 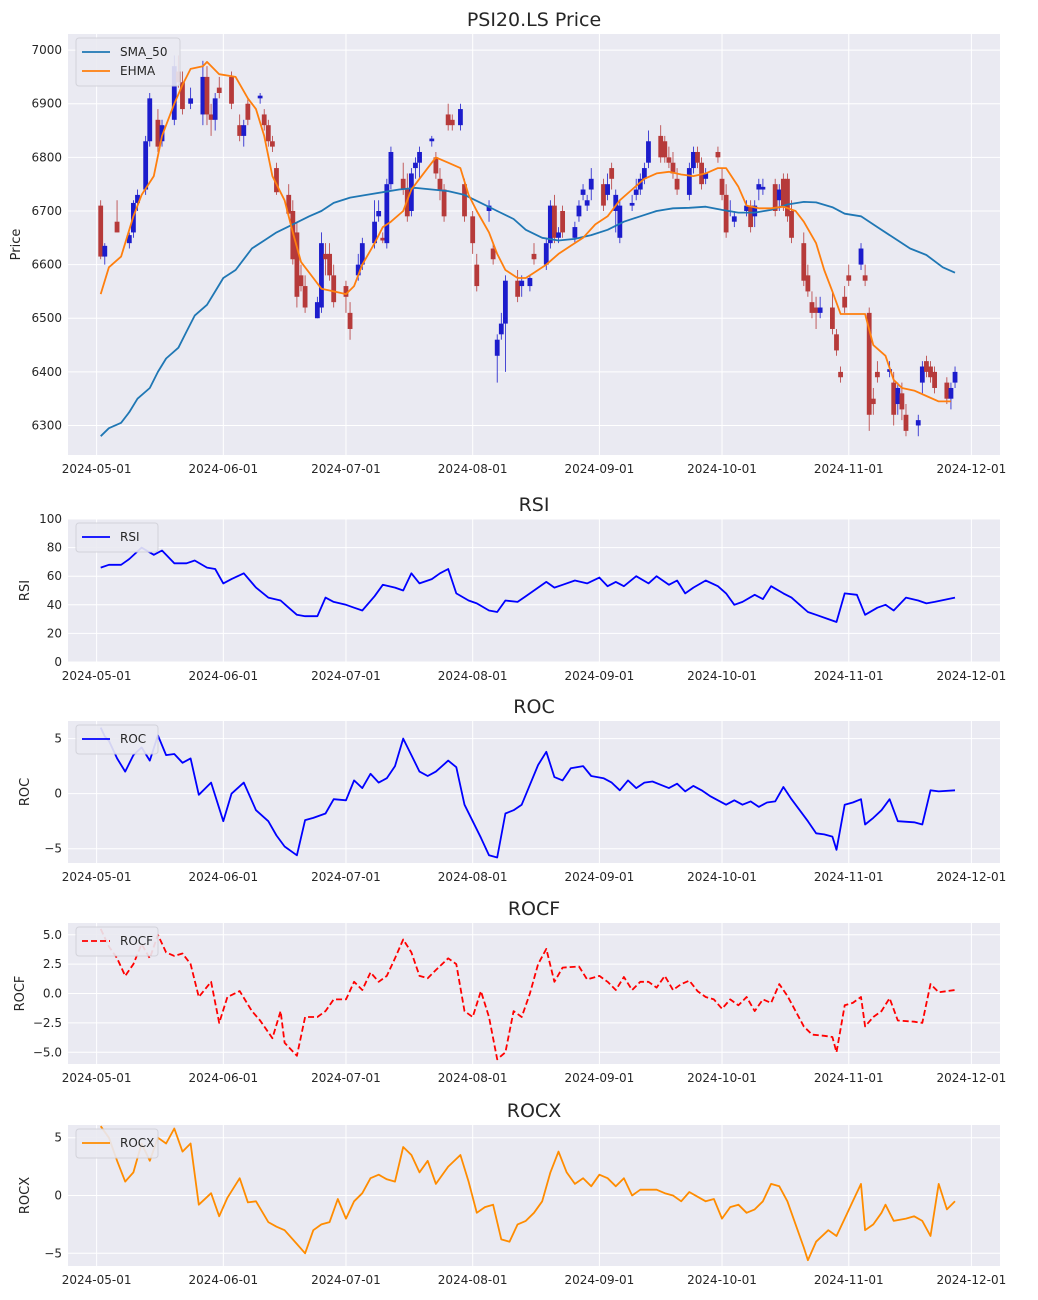 What do you see at coordinates (527, 994) in the screenshot?
I see `series-line-rocf` at bounding box center [527, 994].